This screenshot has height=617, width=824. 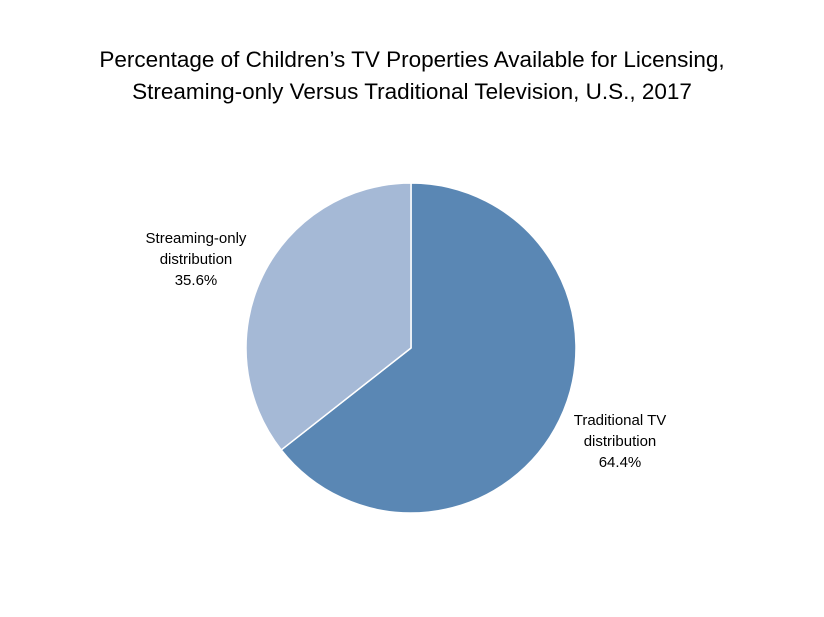 What do you see at coordinates (196, 238) in the screenshot?
I see `slice-label-streaming-name-1: Streaming-only` at bounding box center [196, 238].